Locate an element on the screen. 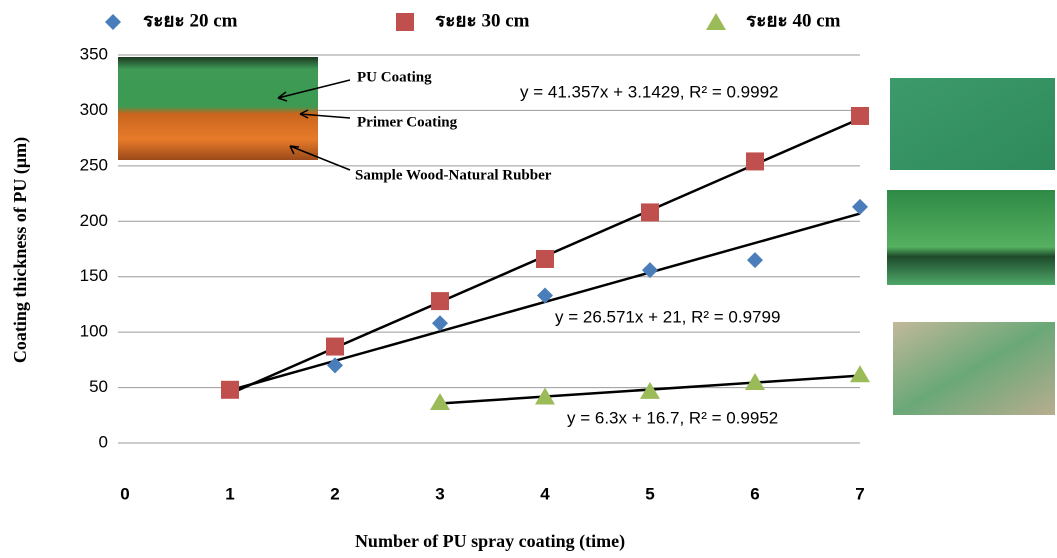 The image size is (1057, 558). x-tick-label: 3 is located at coordinates (439, 493).